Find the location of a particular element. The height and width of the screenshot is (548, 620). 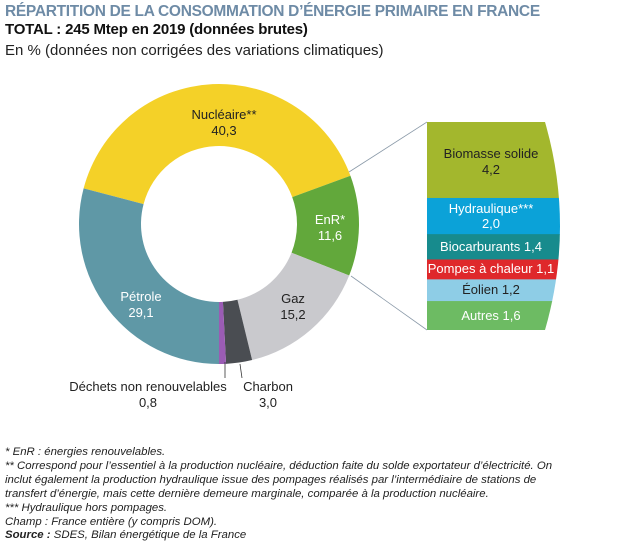

label-biomasse: Biomasse solide is located at coordinates (491, 153).